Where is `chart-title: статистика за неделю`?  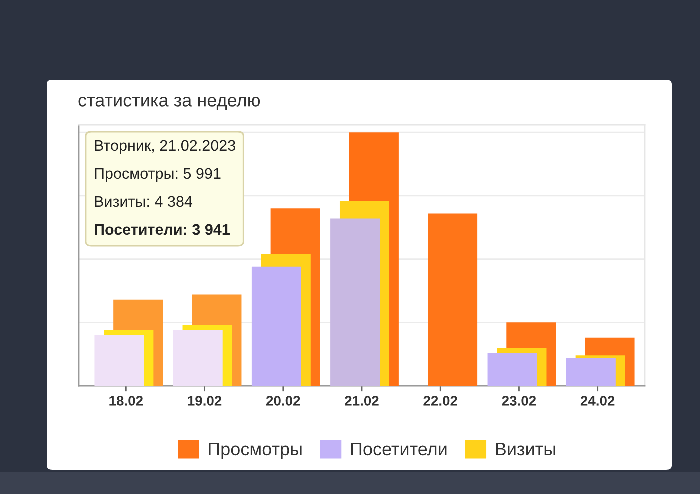
chart-title: статистика за неделю is located at coordinates (169, 103).